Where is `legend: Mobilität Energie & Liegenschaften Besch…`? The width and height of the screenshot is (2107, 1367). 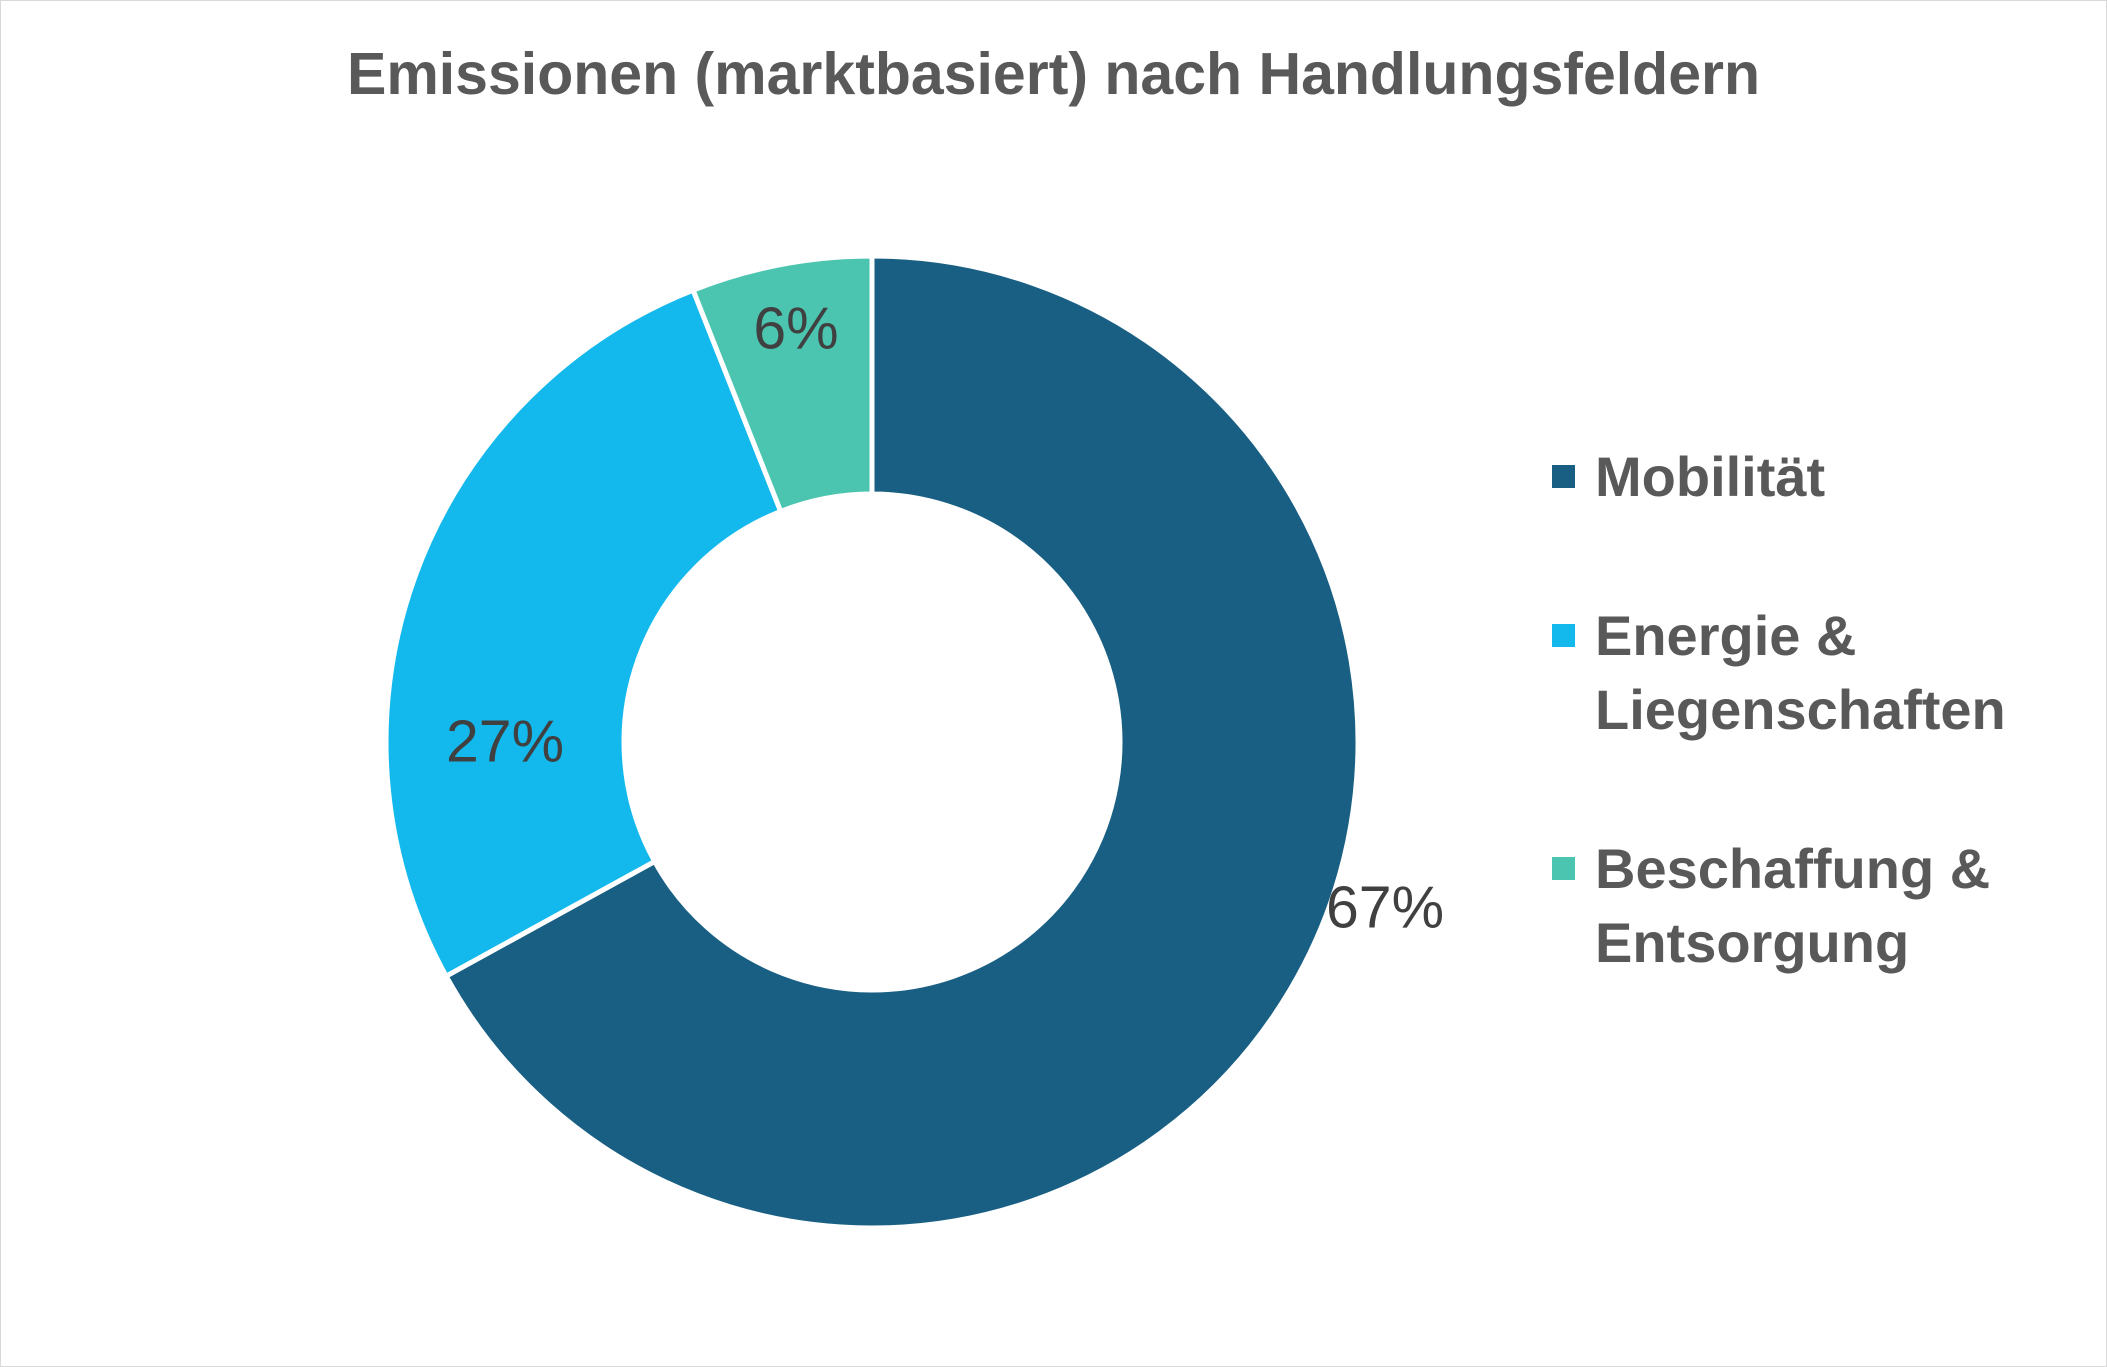
legend: Mobilität Energie & Liegenschaften Besch… is located at coordinates (1822, 710).